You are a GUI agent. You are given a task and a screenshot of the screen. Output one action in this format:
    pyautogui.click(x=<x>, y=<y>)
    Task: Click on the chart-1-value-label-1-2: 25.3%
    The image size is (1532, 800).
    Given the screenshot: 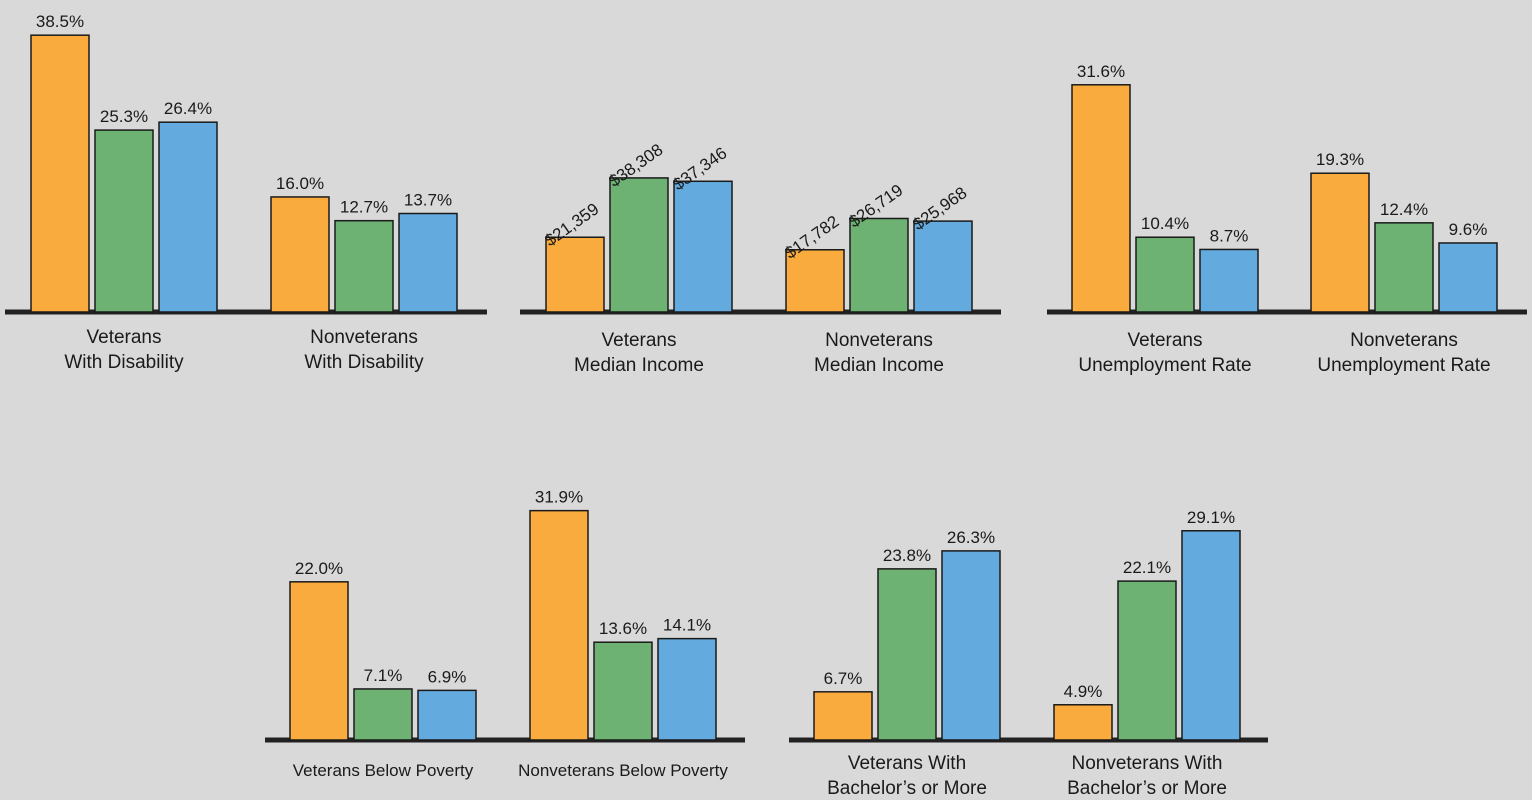 What is the action you would take?
    pyautogui.click(x=124, y=116)
    